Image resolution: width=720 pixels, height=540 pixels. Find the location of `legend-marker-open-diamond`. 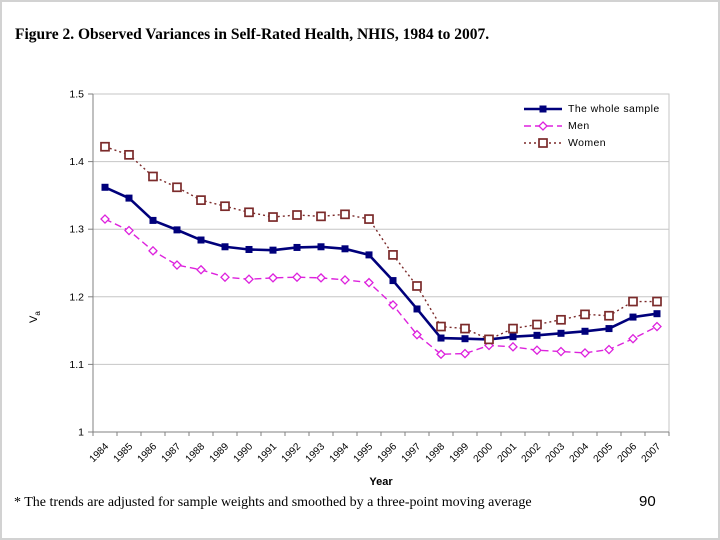

legend-marker-open-diamond is located at coordinates (543, 125).